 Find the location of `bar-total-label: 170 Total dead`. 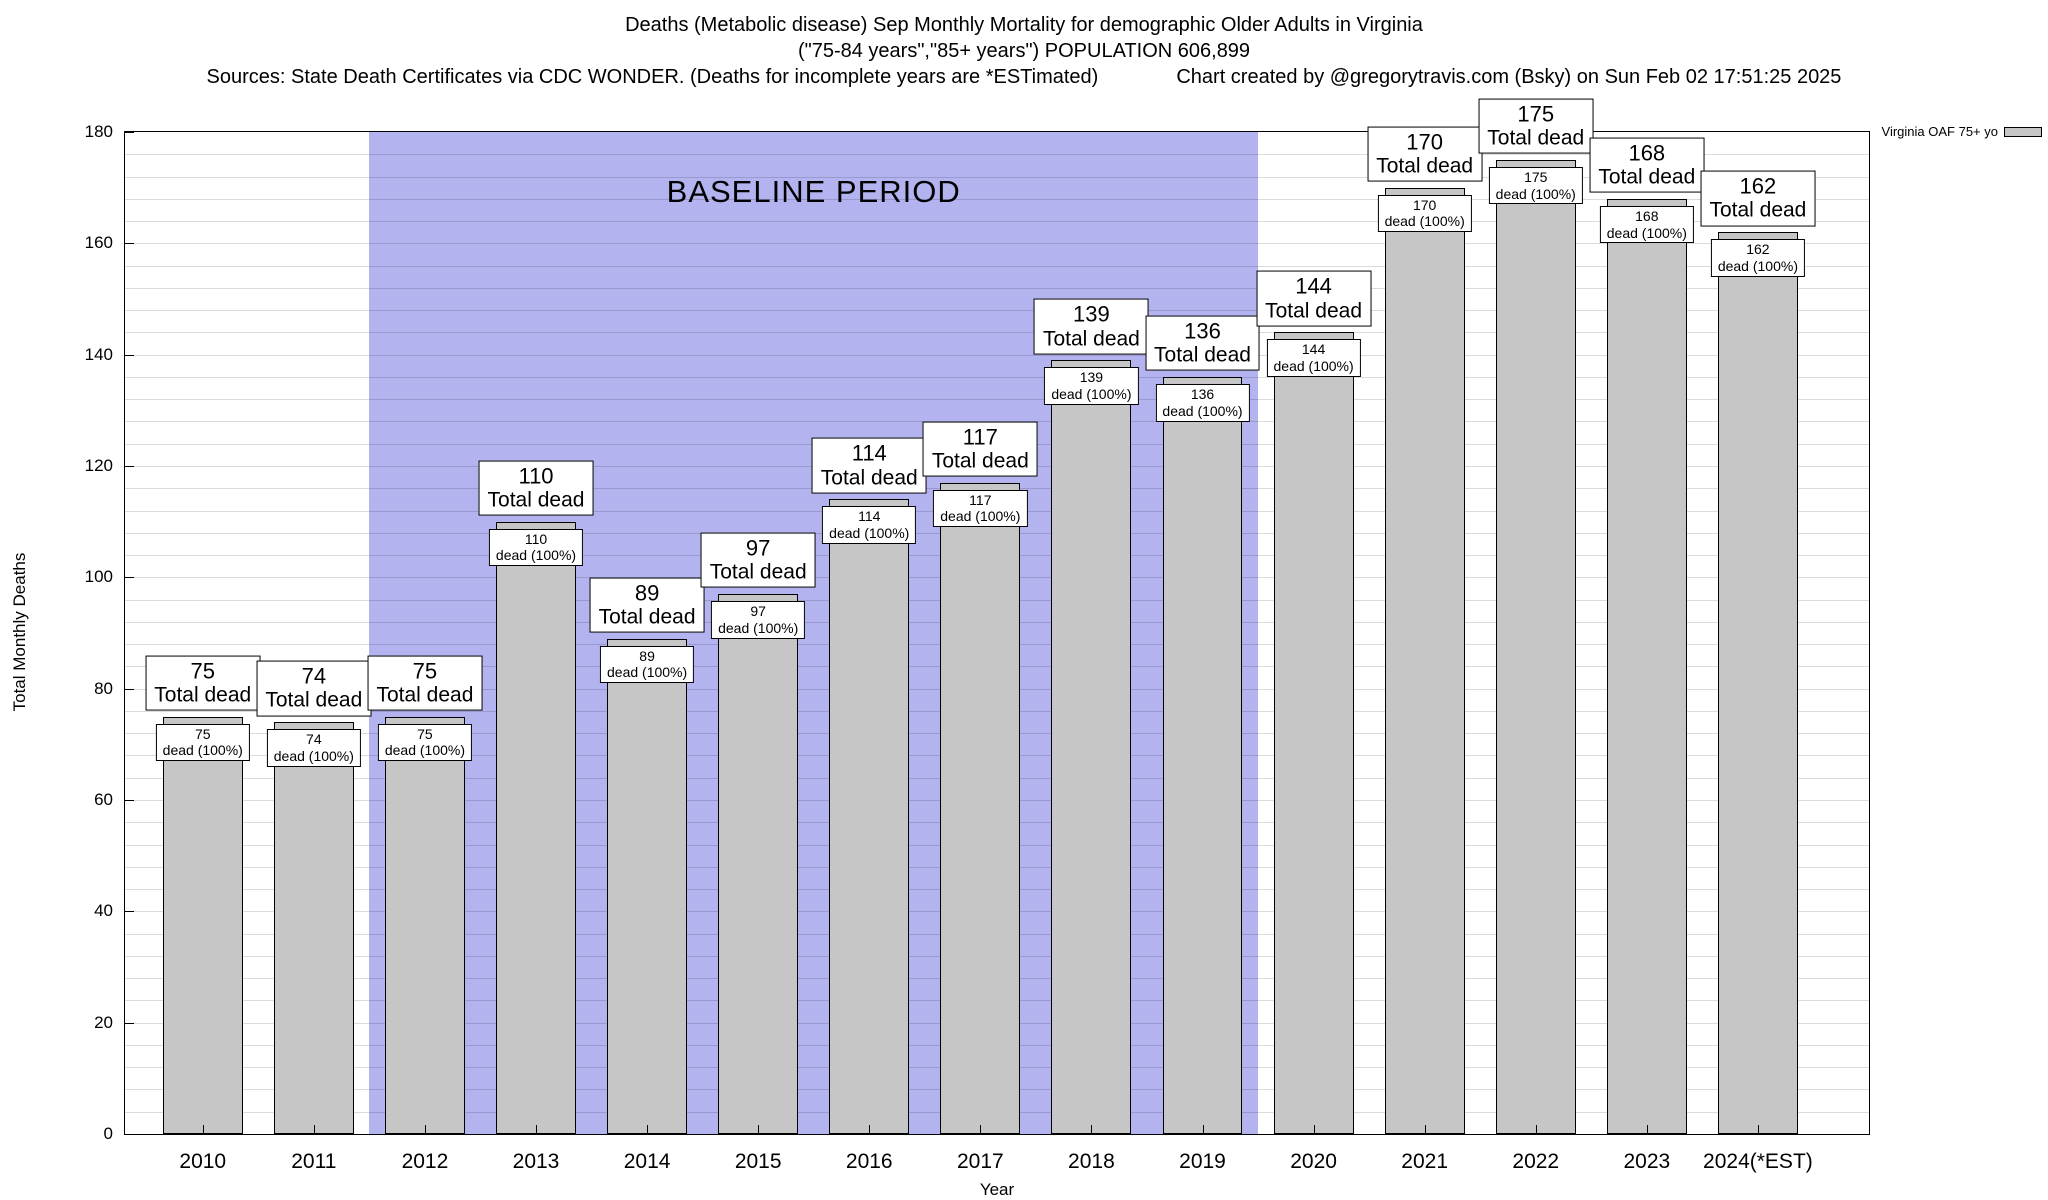

bar-total-label: 170 Total dead is located at coordinates (1425, 154).